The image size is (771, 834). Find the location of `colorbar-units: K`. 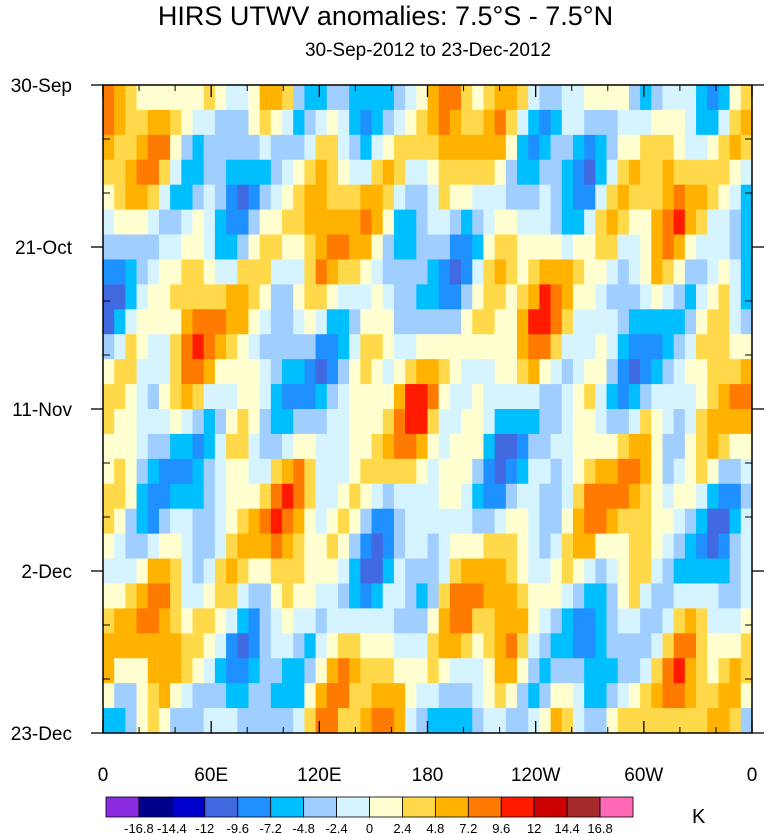

colorbar-units: K is located at coordinates (699, 817).